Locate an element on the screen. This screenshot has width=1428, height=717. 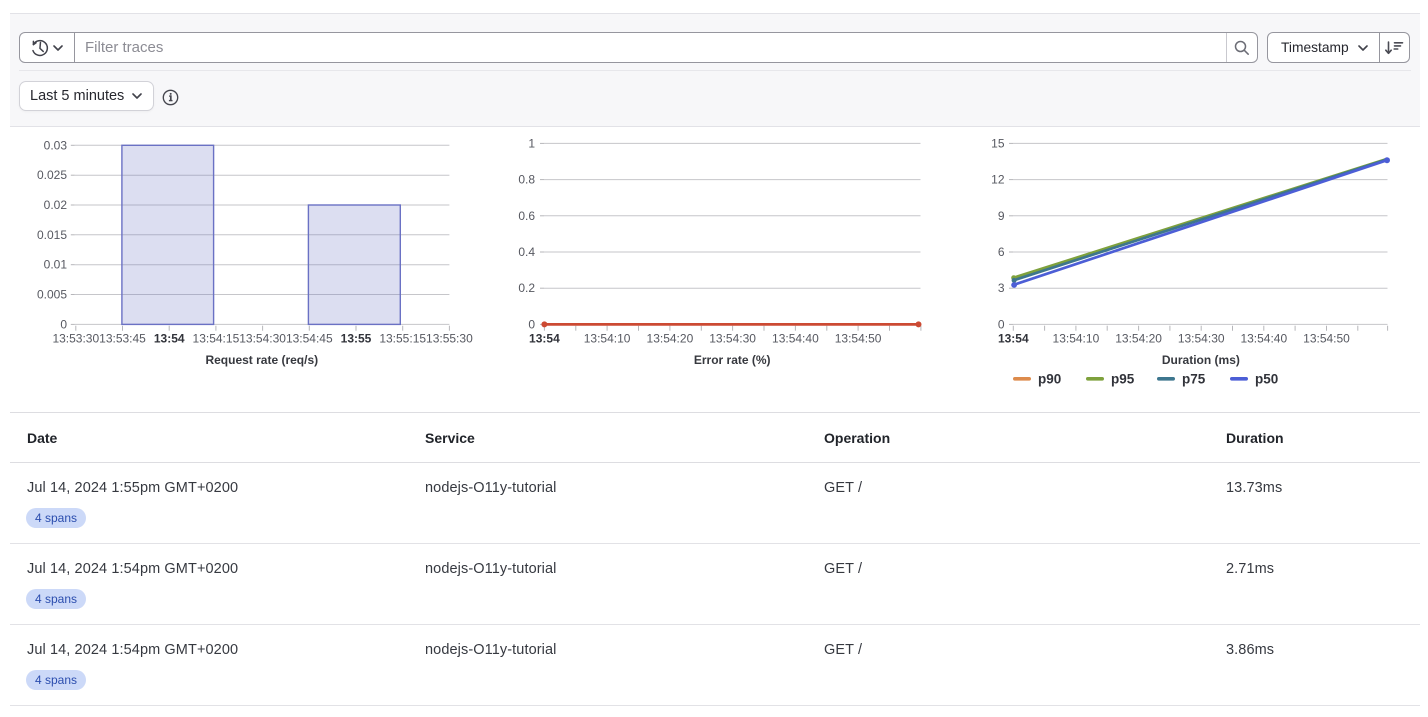
svg-text: 0.4 is located at coordinates (526, 252).